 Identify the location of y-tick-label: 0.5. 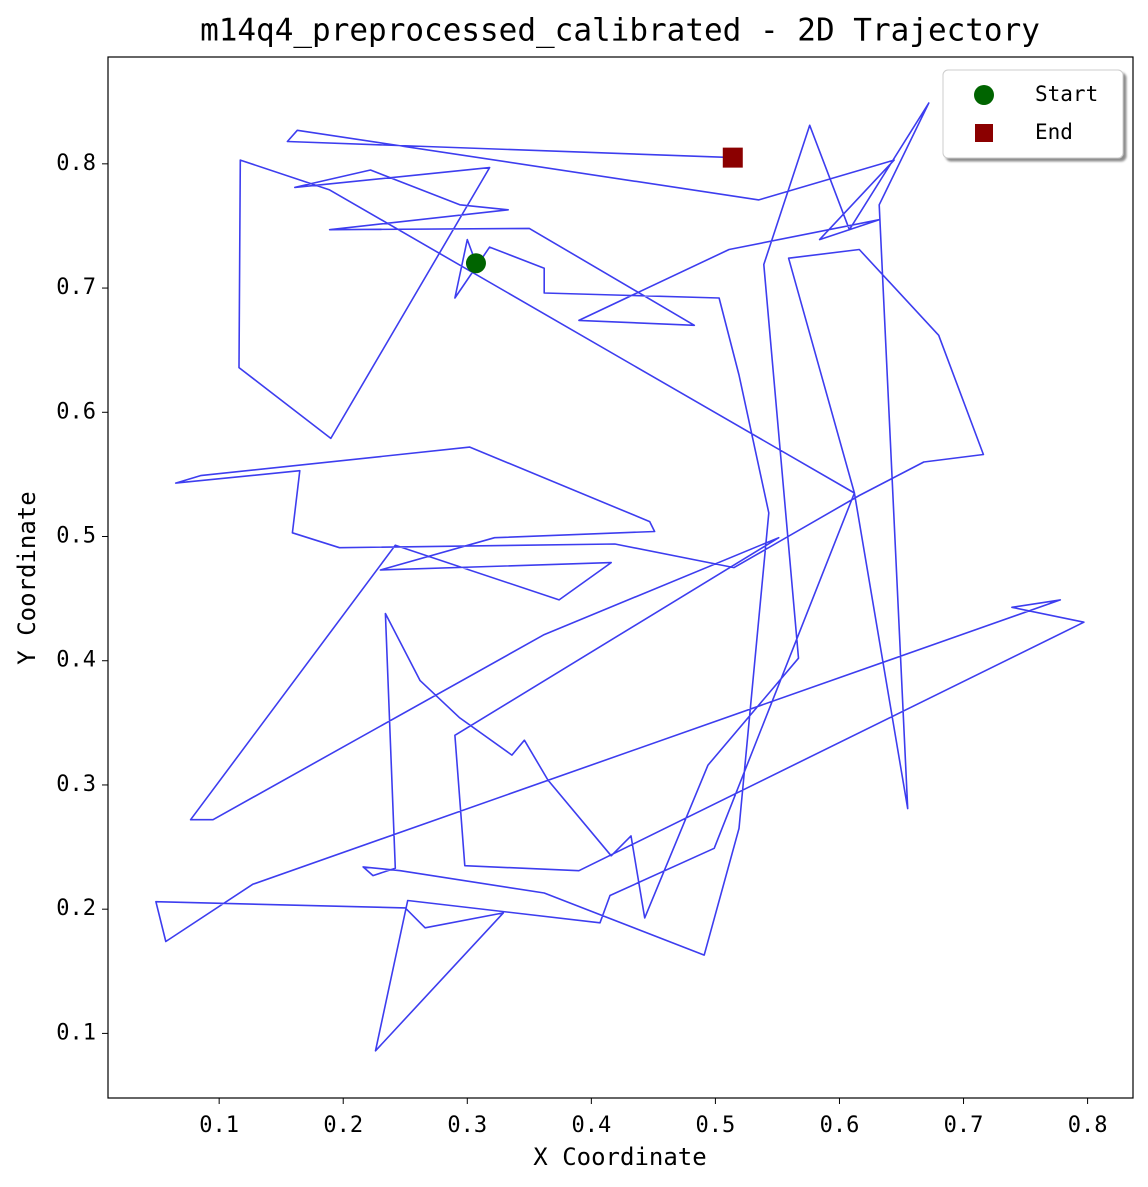
(76, 536).